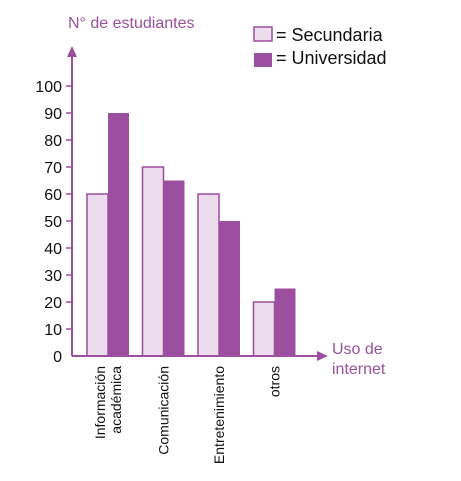 This screenshot has width=461, height=481. What do you see at coordinates (275, 381) in the screenshot?
I see `category-label: otros` at bounding box center [275, 381].